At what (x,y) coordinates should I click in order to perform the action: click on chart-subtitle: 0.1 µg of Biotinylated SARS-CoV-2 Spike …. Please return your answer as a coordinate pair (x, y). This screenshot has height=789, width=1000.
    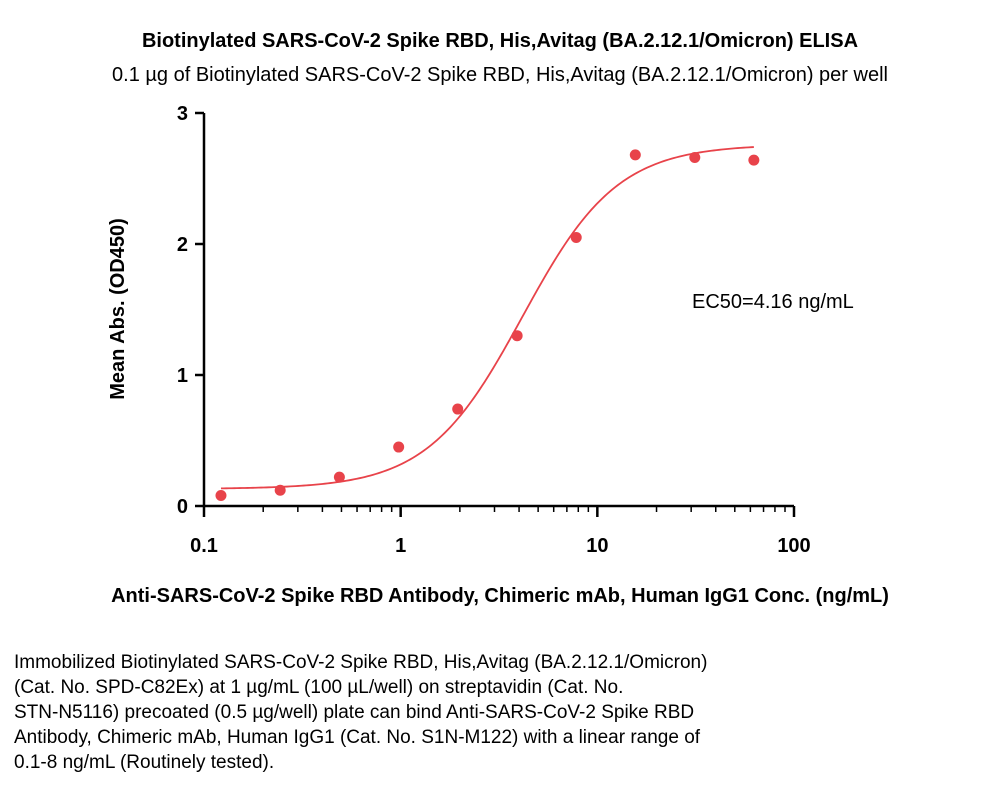
    Looking at the image, I should click on (500, 75).